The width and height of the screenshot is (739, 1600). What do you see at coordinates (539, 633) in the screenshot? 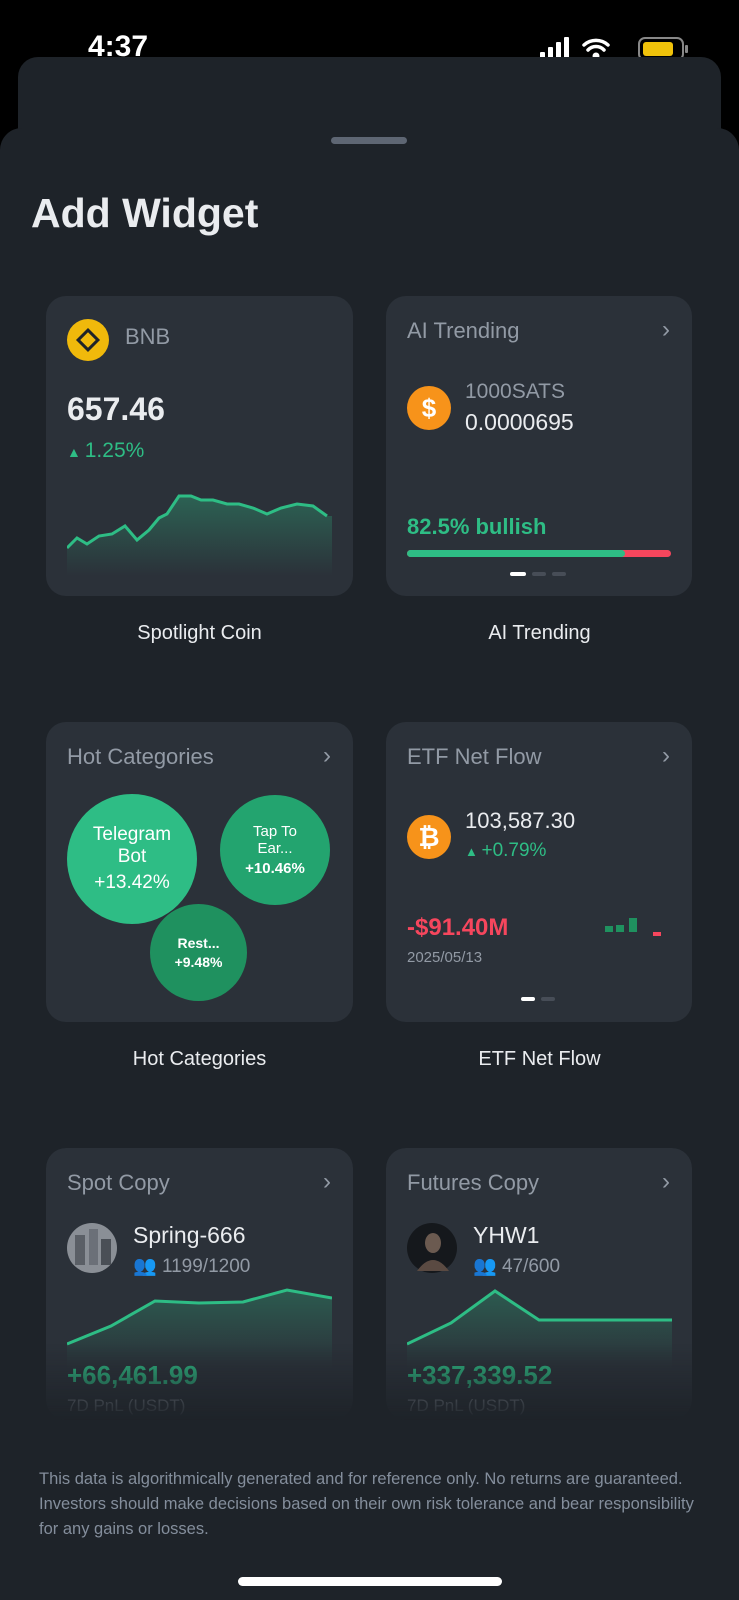
I see `caption: AI Trending` at bounding box center [539, 633].